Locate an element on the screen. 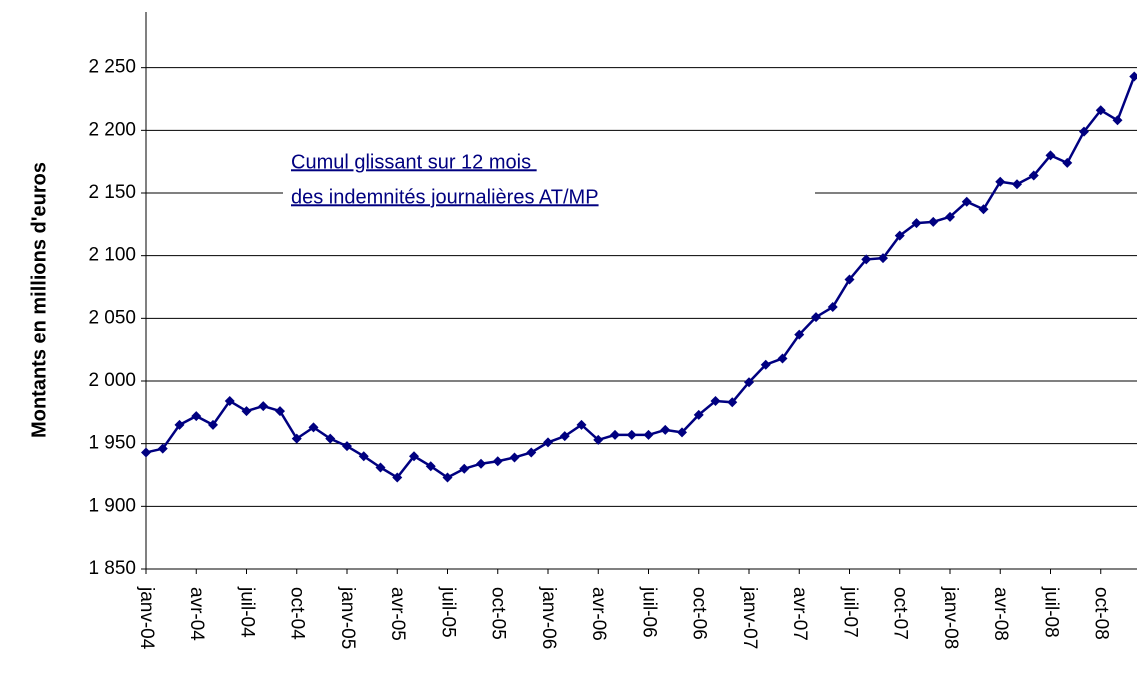 The height and width of the screenshot is (675, 1137). y-tick-label: 2 000 is located at coordinates (112, 380).